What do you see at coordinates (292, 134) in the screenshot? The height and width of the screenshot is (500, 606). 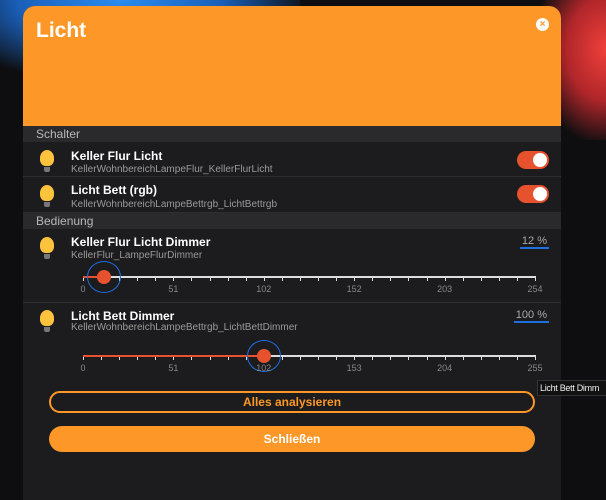 I see `section-header-schalter: Schalter` at bounding box center [292, 134].